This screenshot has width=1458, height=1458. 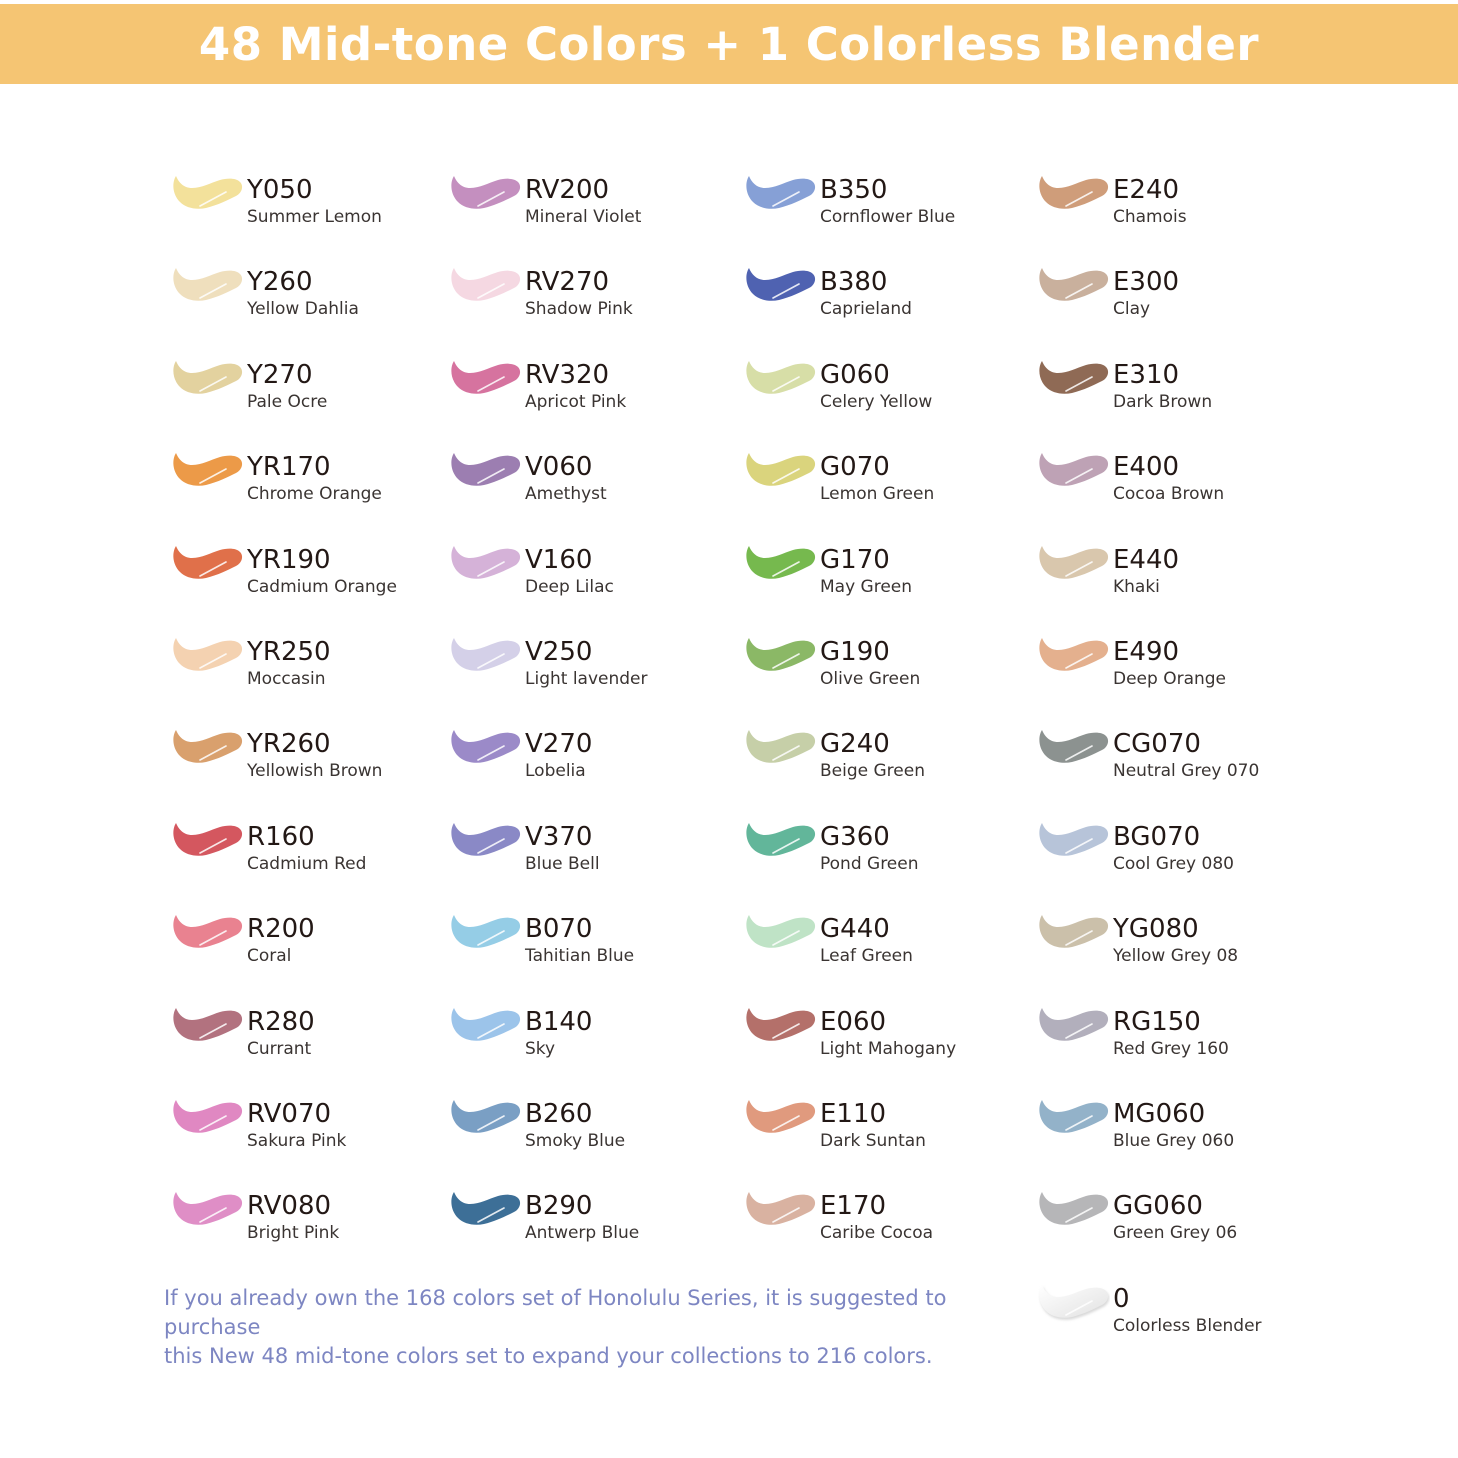 What do you see at coordinates (888, 1034) in the screenshot?
I see `color-item-e060: E060 Light Mahogany` at bounding box center [888, 1034].